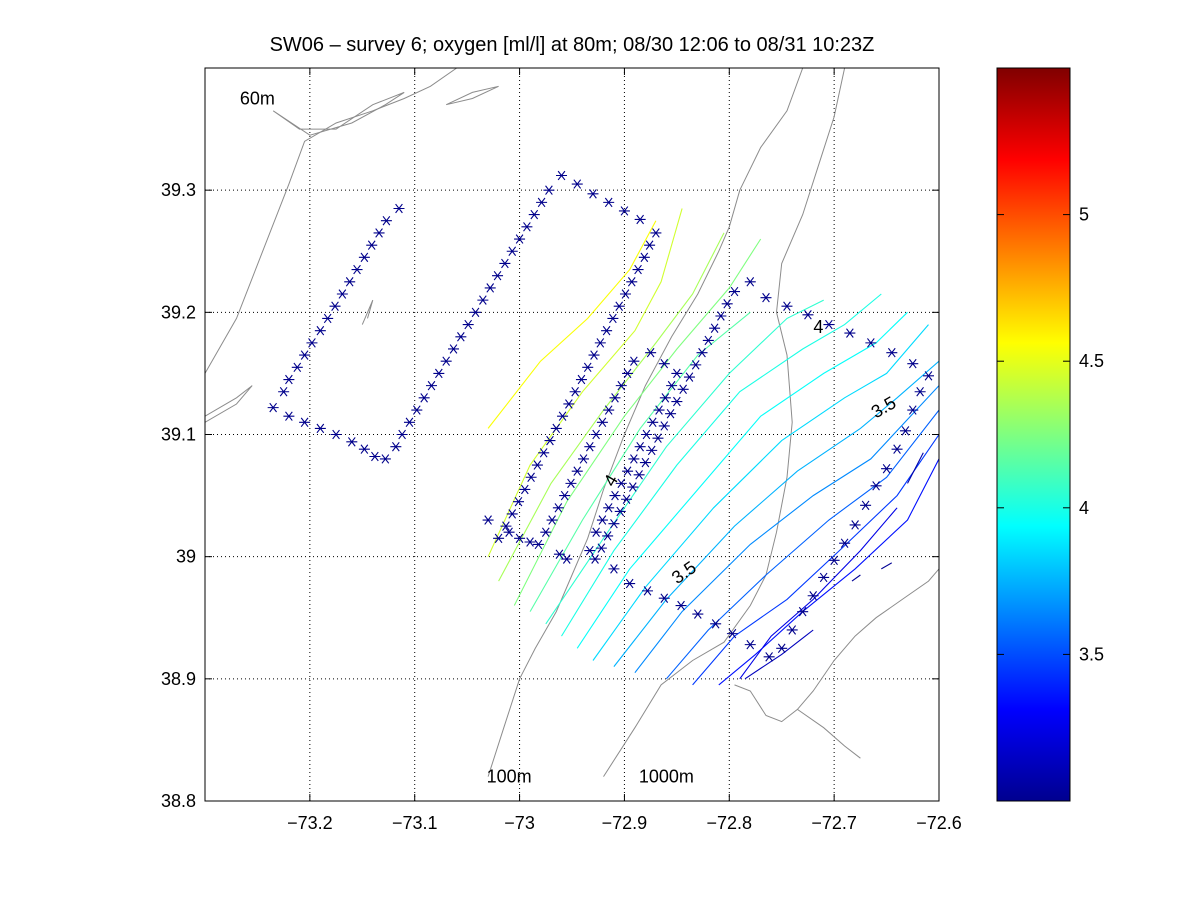 The image size is (1201, 901). I want to click on y-tick-label: 38.8, so click(178, 801).